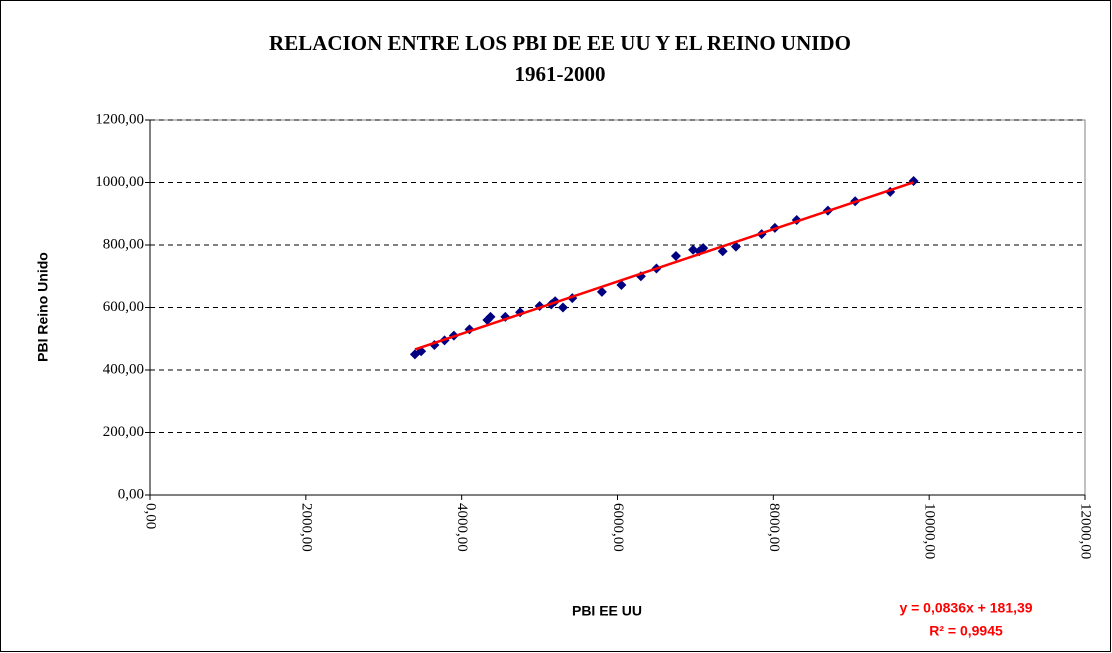  I want to click on x-tick-label: 12000,00, so click(1086, 531).